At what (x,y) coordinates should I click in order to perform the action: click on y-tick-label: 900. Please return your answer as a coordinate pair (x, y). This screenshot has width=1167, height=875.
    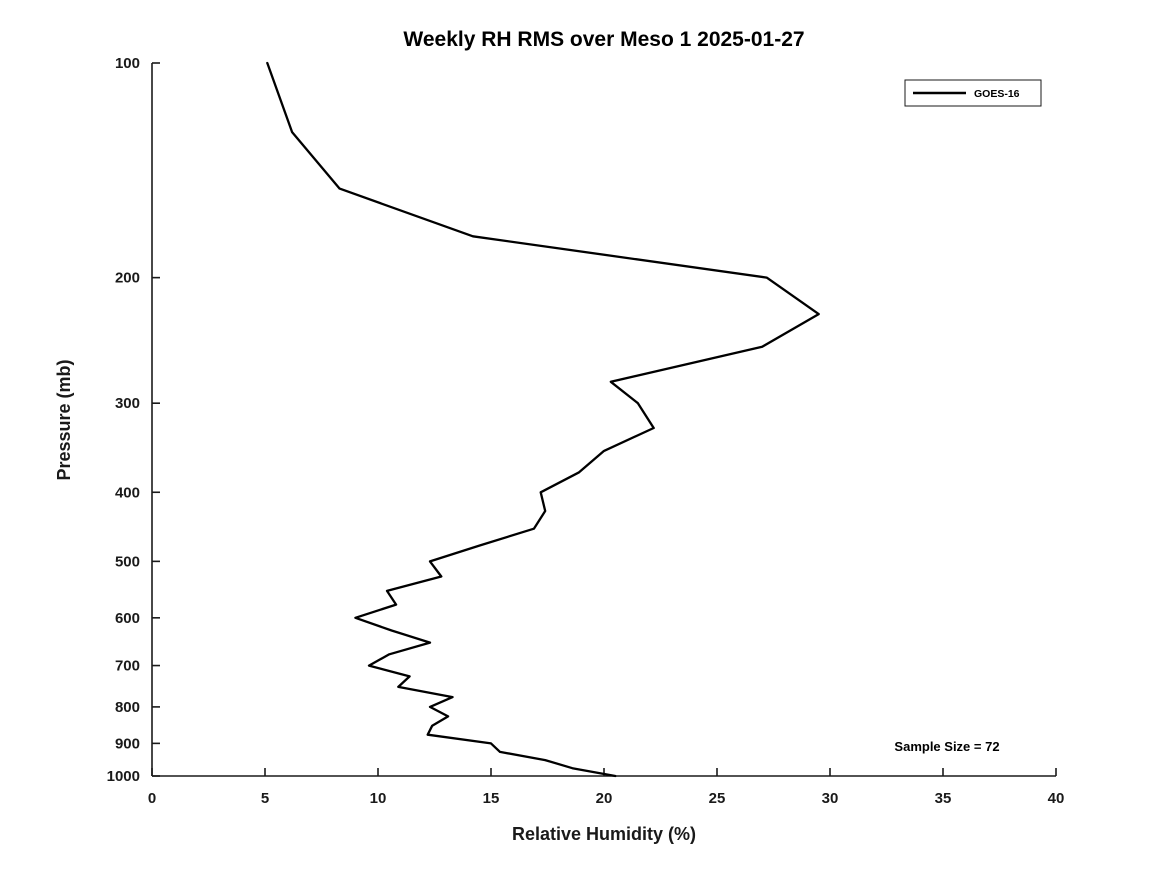
    Looking at the image, I should click on (127, 743).